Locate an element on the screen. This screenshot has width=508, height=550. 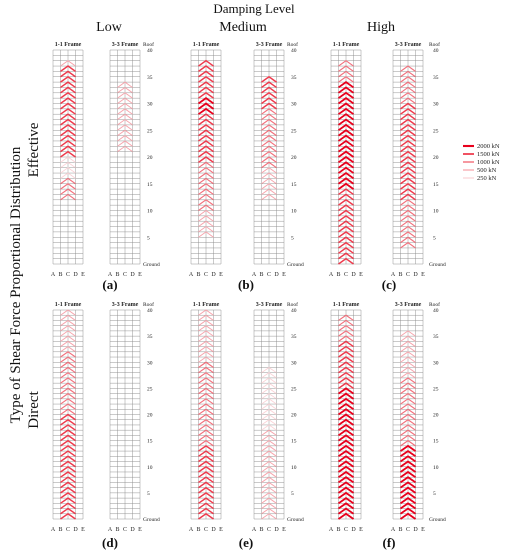
row-label-effective: Effective is located at coordinates (34, 149).